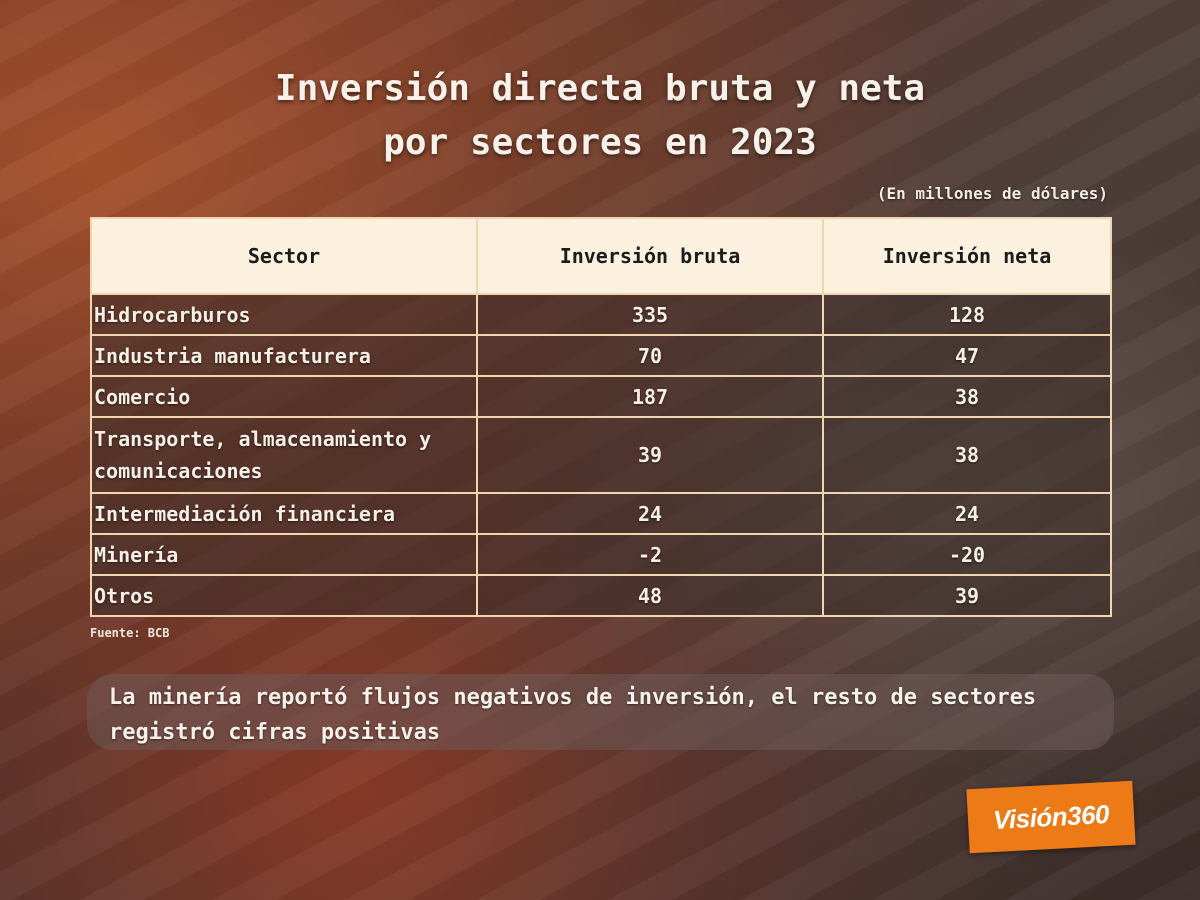 The height and width of the screenshot is (900, 1200). I want to click on source-note: Fuente: BCB, so click(130, 633).